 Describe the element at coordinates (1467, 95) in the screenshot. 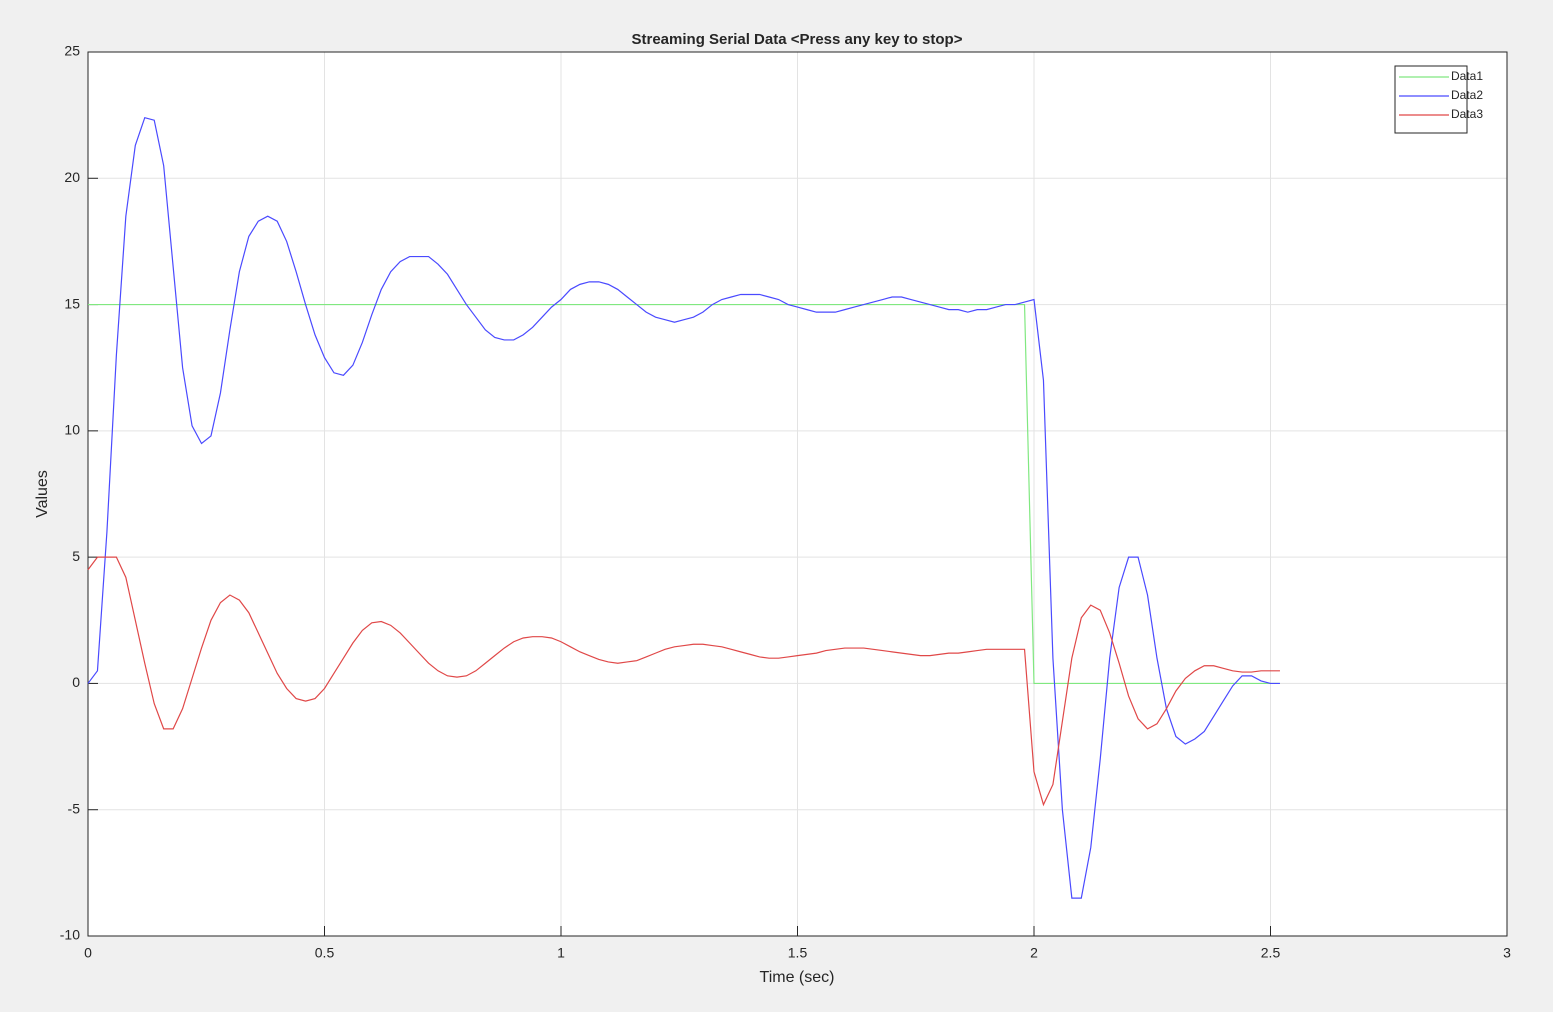

I see `legend-label: Data2` at that location.